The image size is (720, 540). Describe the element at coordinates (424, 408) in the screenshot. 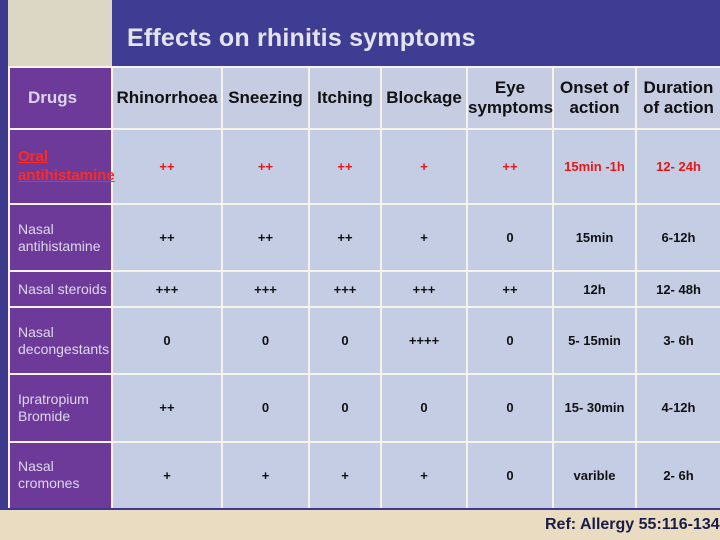

I see `cell-blockage: 0` at that location.